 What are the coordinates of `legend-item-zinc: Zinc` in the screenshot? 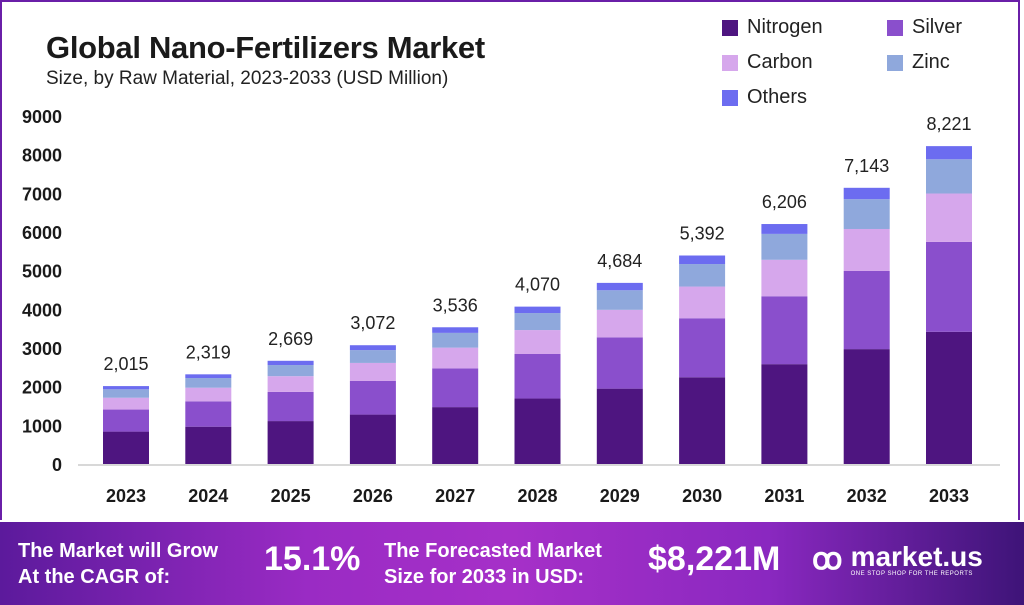 It's located at (952, 62).